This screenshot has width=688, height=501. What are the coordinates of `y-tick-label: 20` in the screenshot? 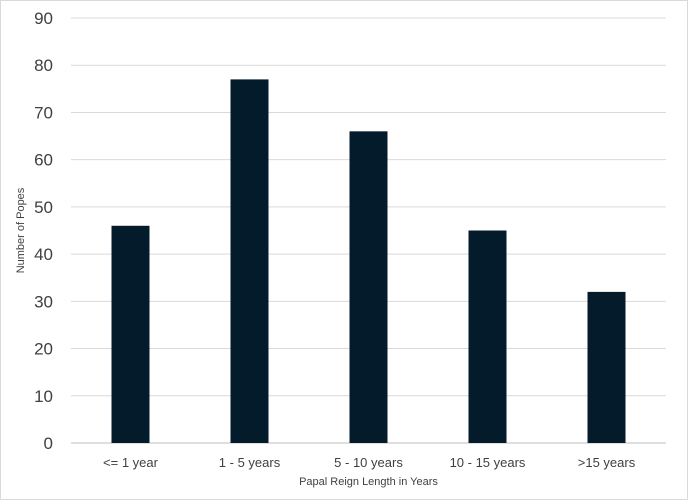 It's located at (43, 349).